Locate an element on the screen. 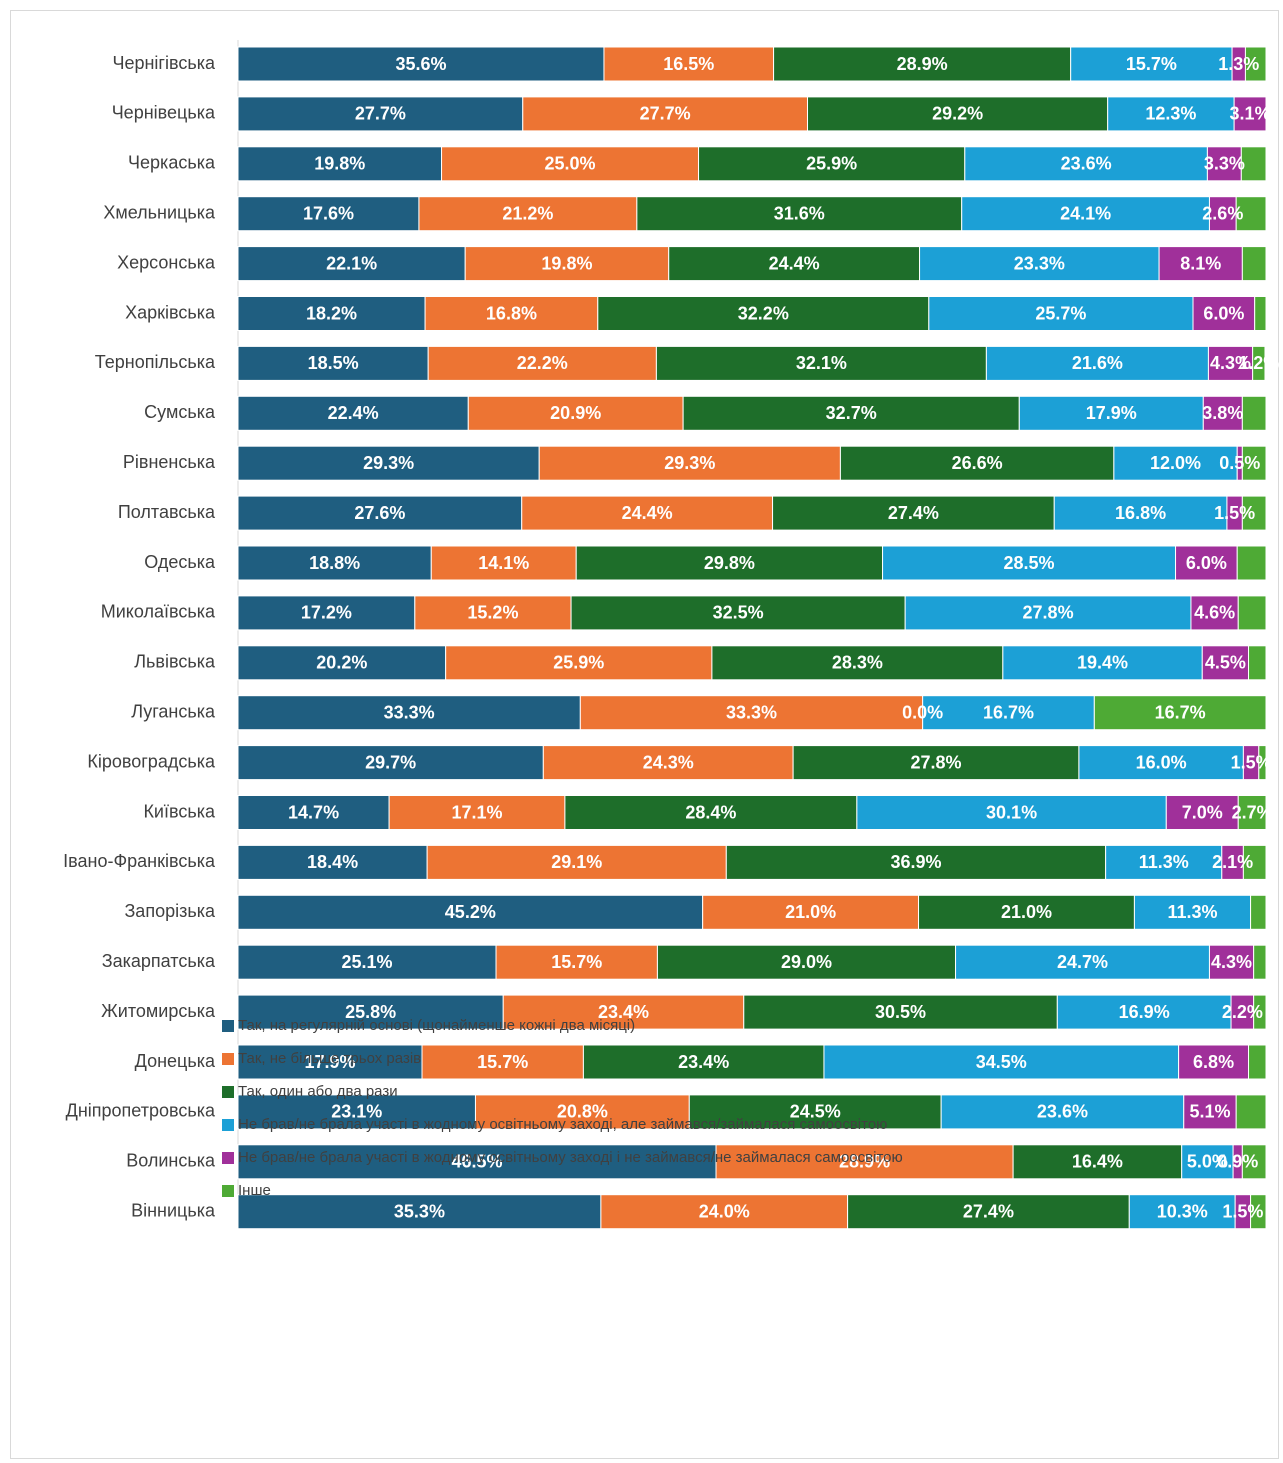  data-label: 2.7% is located at coordinates (1252, 812).